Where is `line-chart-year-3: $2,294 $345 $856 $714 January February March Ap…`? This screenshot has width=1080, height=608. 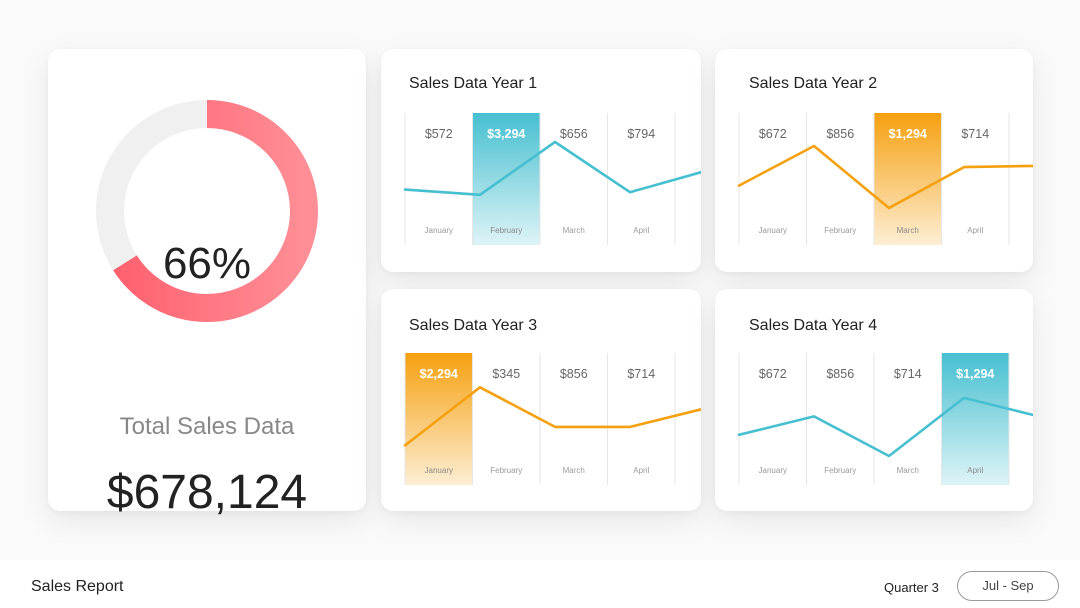
line-chart-year-3: $2,294 $345 $856 $714 January February March Ap… is located at coordinates (552, 419).